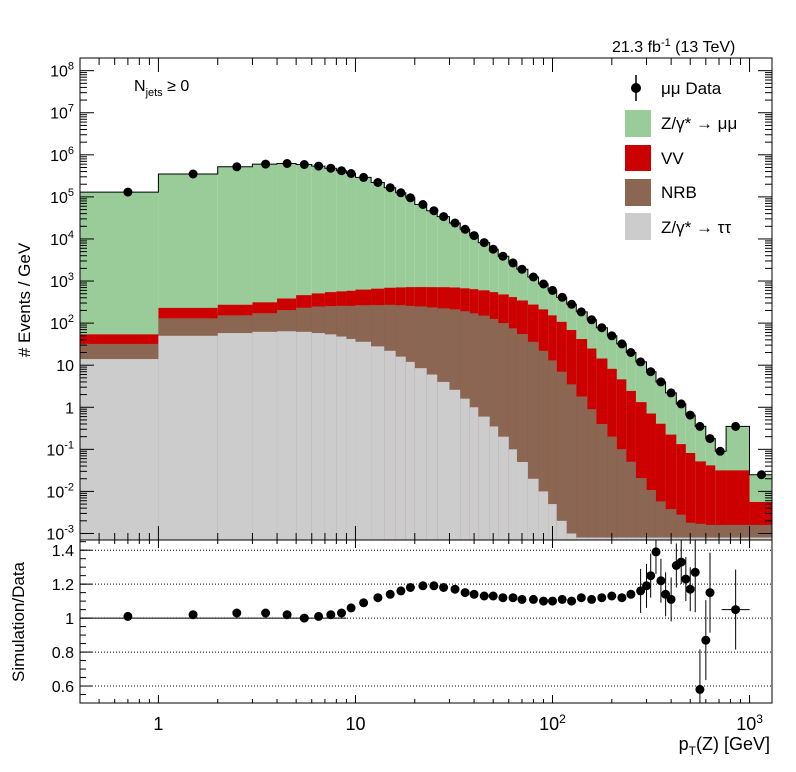 Image resolution: width=796 pixels, height=772 pixels. I want to click on legend-swatch-nrb, so click(638, 192).